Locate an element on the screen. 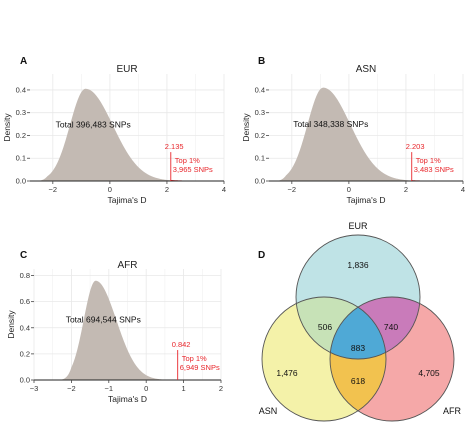 This screenshot has width=474, height=422. panel-b-xtick-label: 2 is located at coordinates (406, 189).